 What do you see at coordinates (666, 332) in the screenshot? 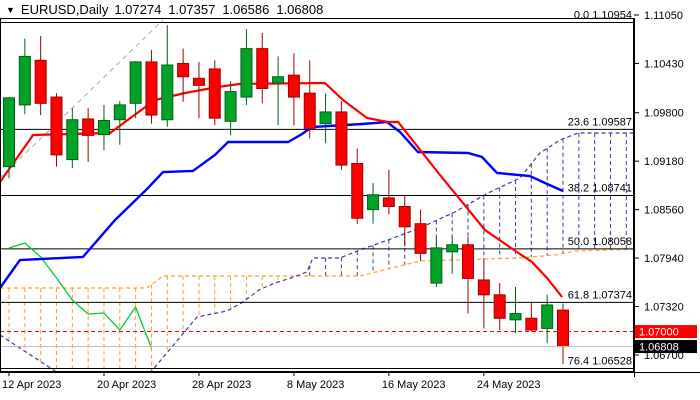
I see `alert-price-badge: 1.07000` at bounding box center [666, 332].